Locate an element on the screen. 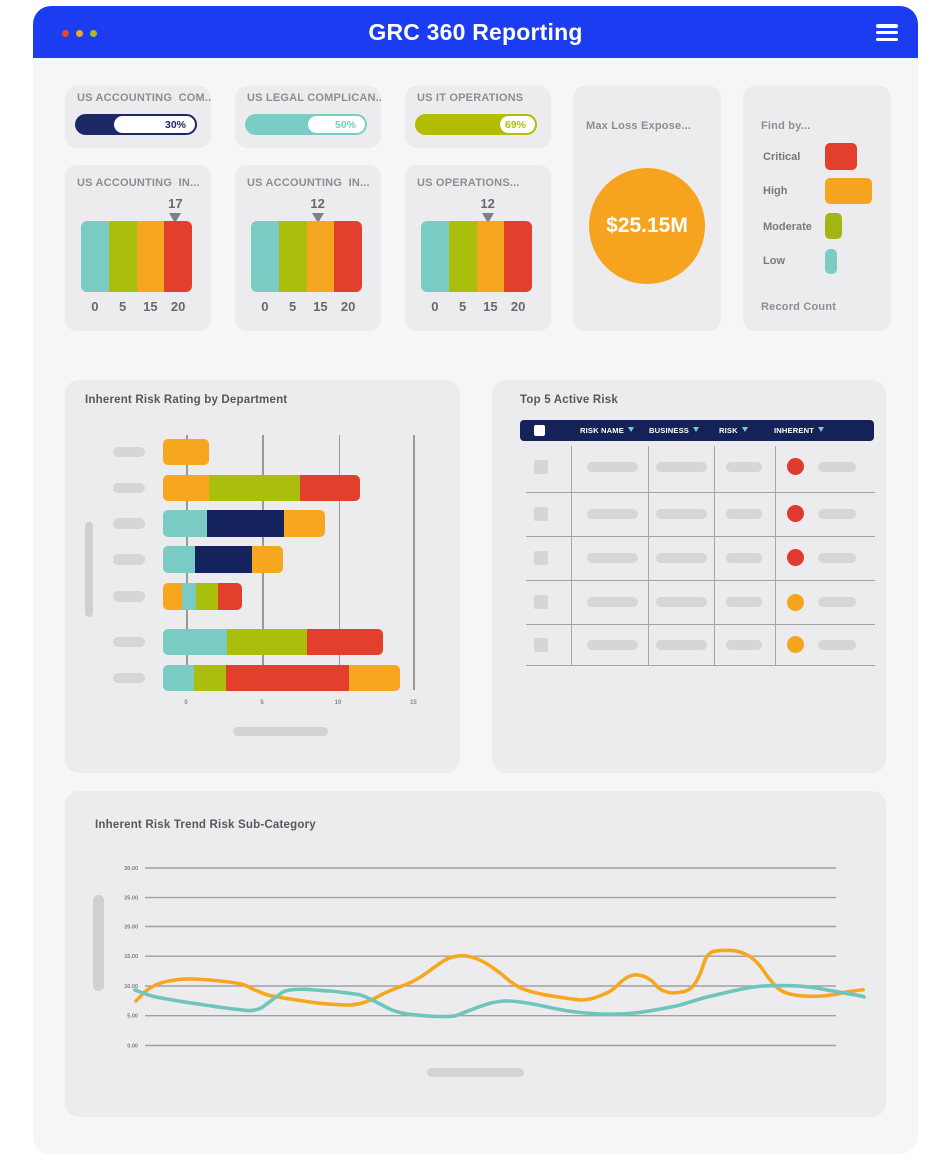 This screenshot has width=948, height=1176. svg-text: 20.00 is located at coordinates (131, 927).